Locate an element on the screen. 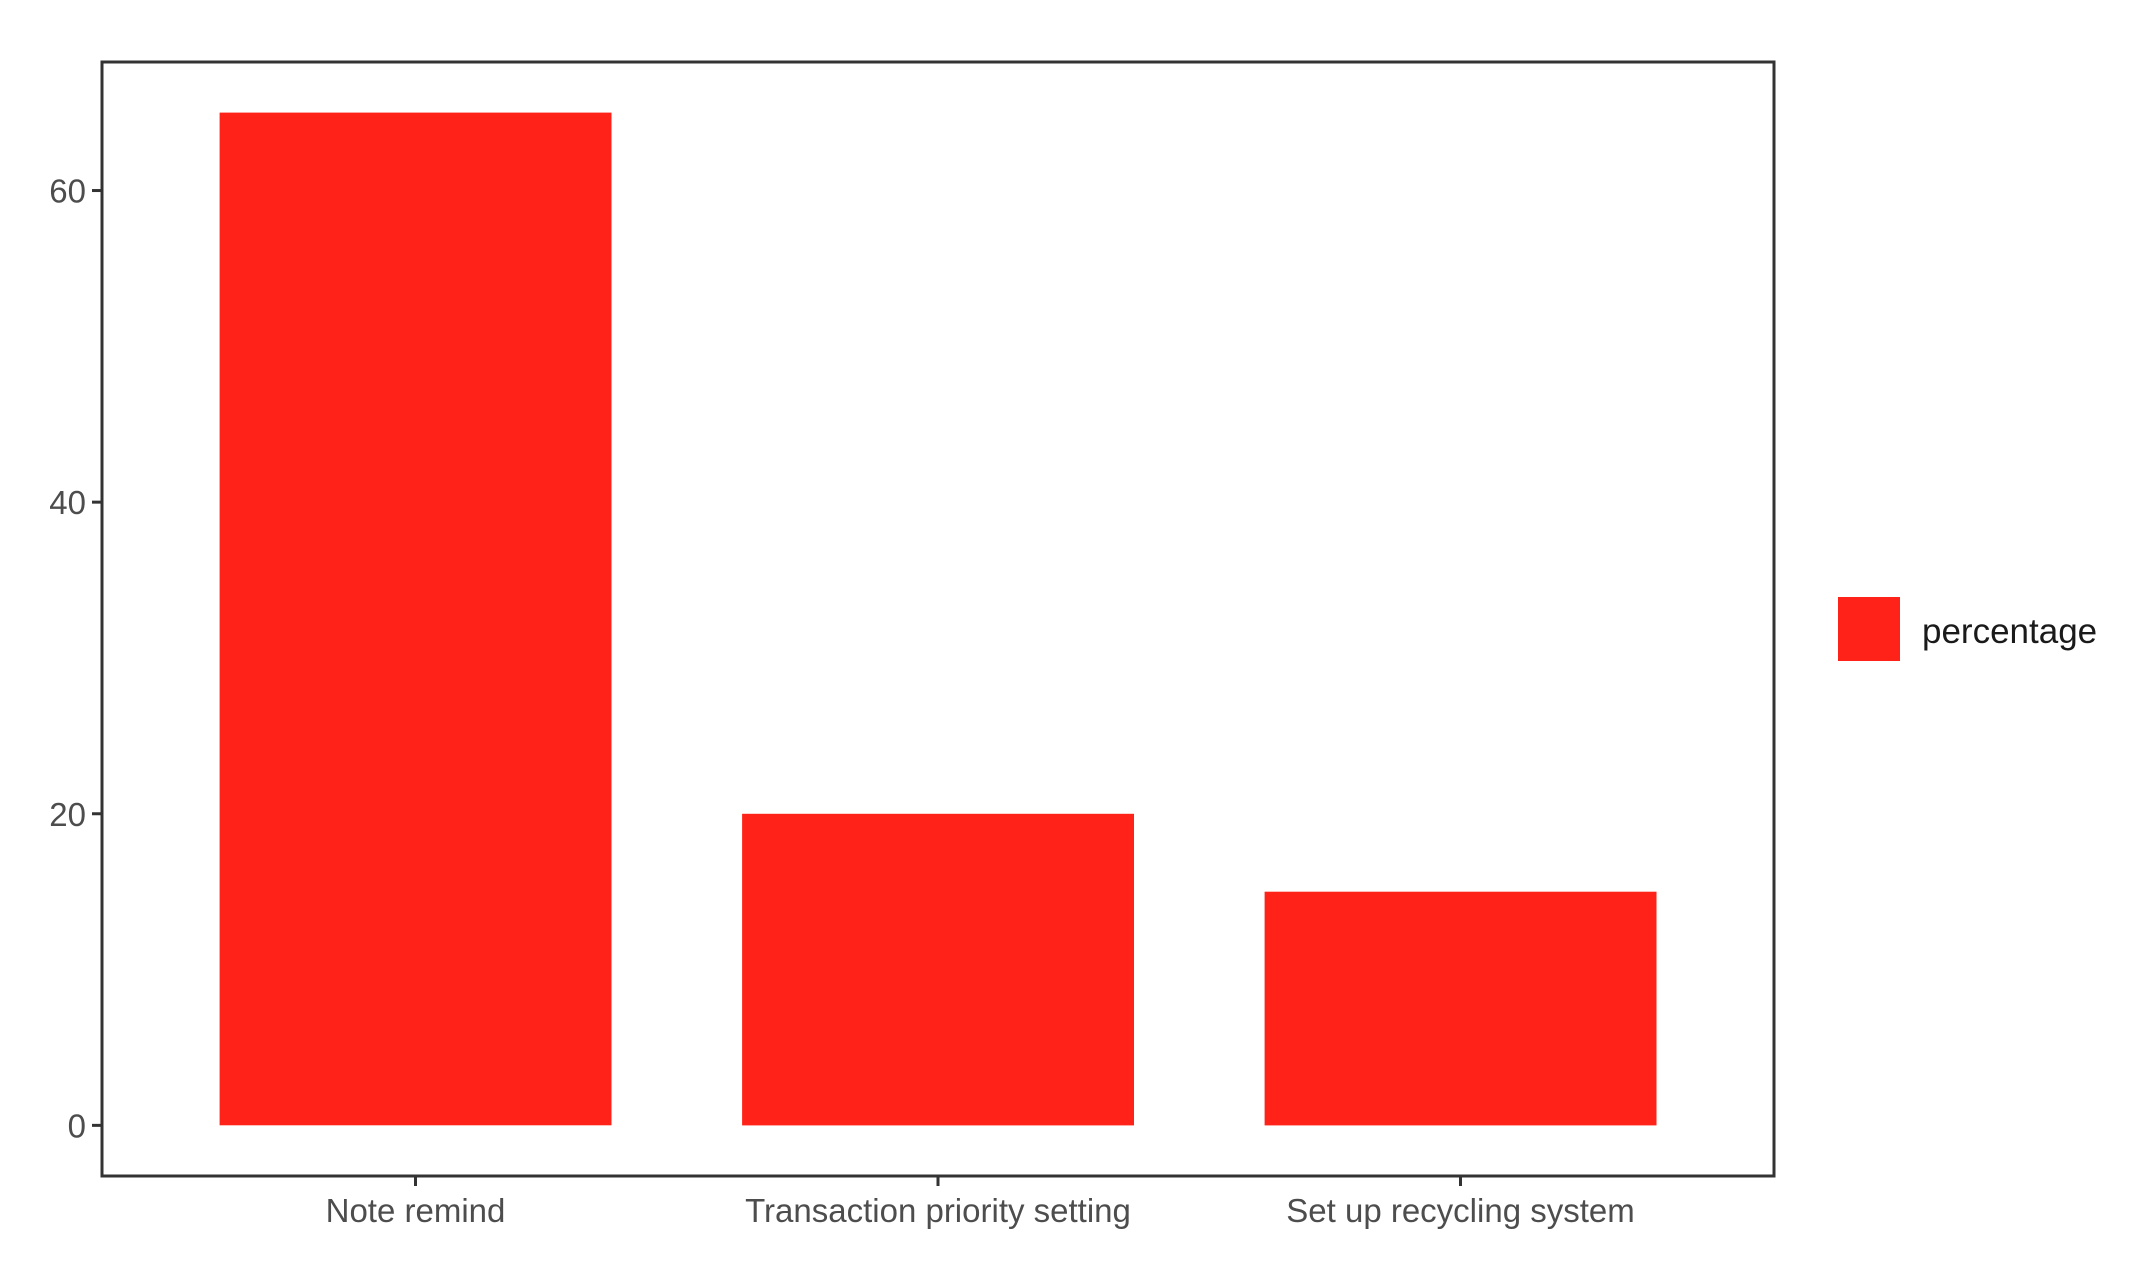  x-tick-label: Note remind is located at coordinates (416, 1210).